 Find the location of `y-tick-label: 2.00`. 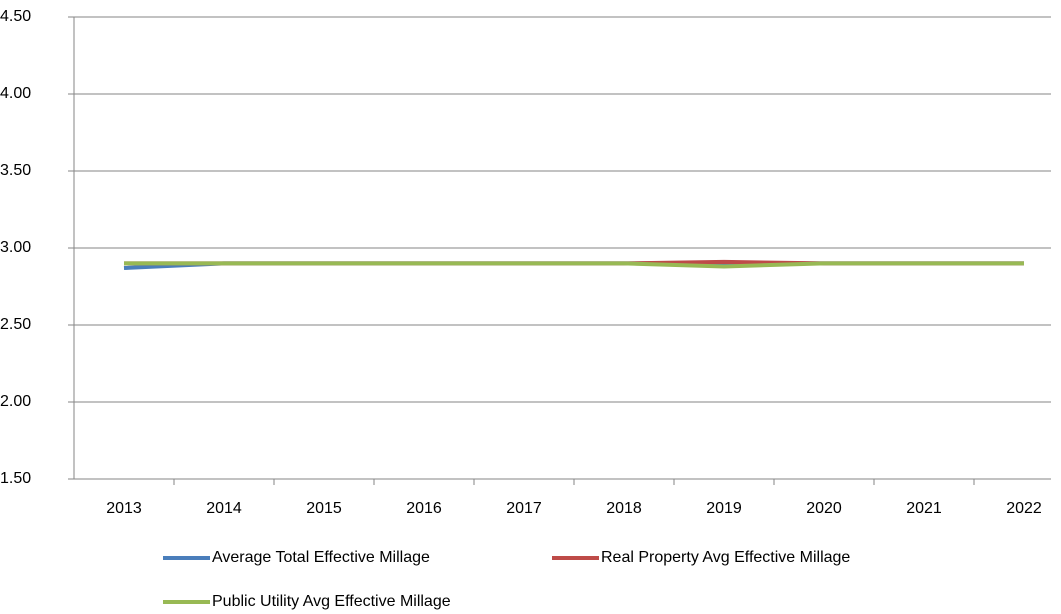

y-tick-label: 2.00 is located at coordinates (15, 401).